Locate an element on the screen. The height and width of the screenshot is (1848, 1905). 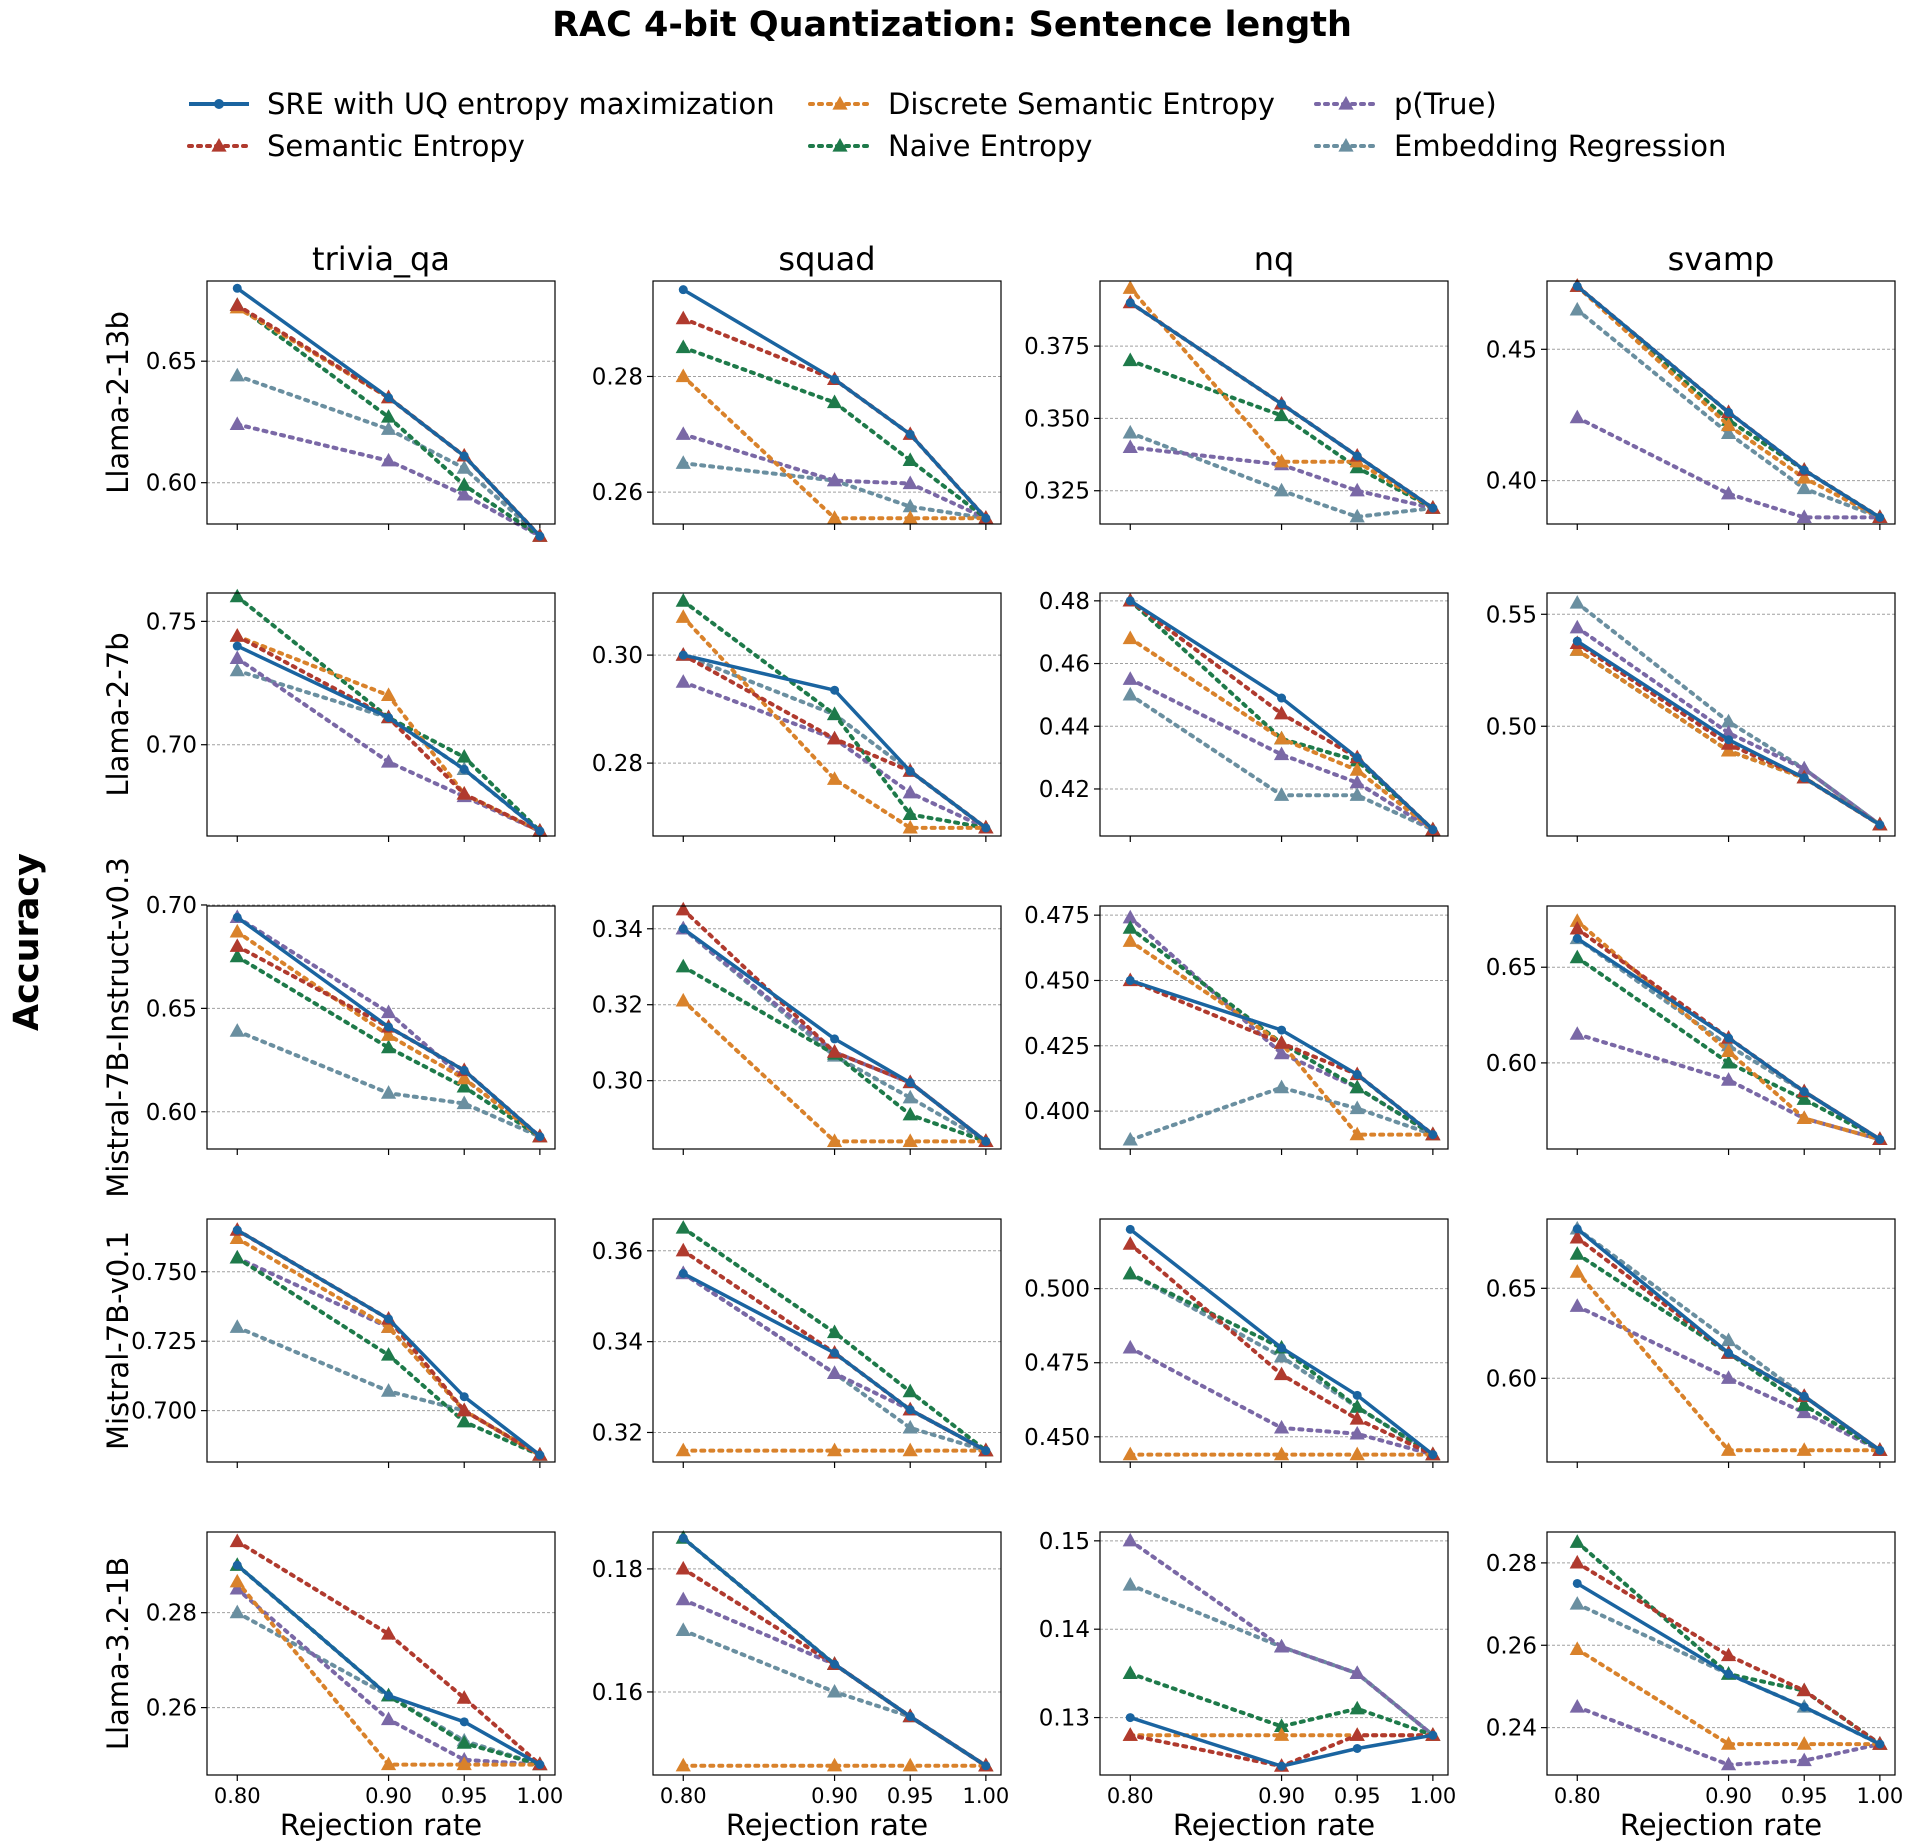
series-semantic-entropy is located at coordinates (1728, 1033).